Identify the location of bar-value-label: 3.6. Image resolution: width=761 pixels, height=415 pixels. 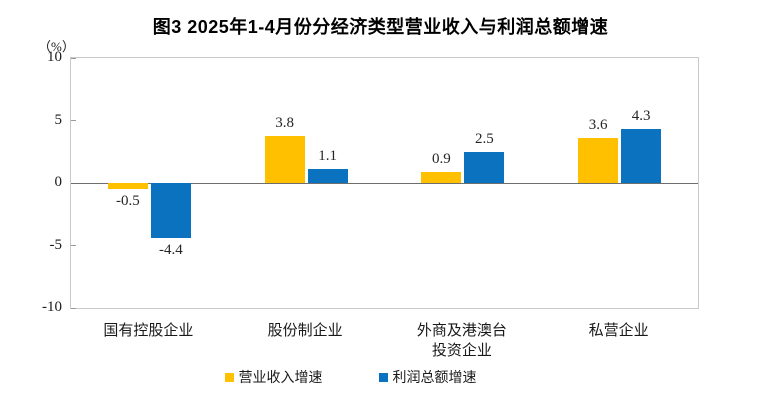
(598, 125).